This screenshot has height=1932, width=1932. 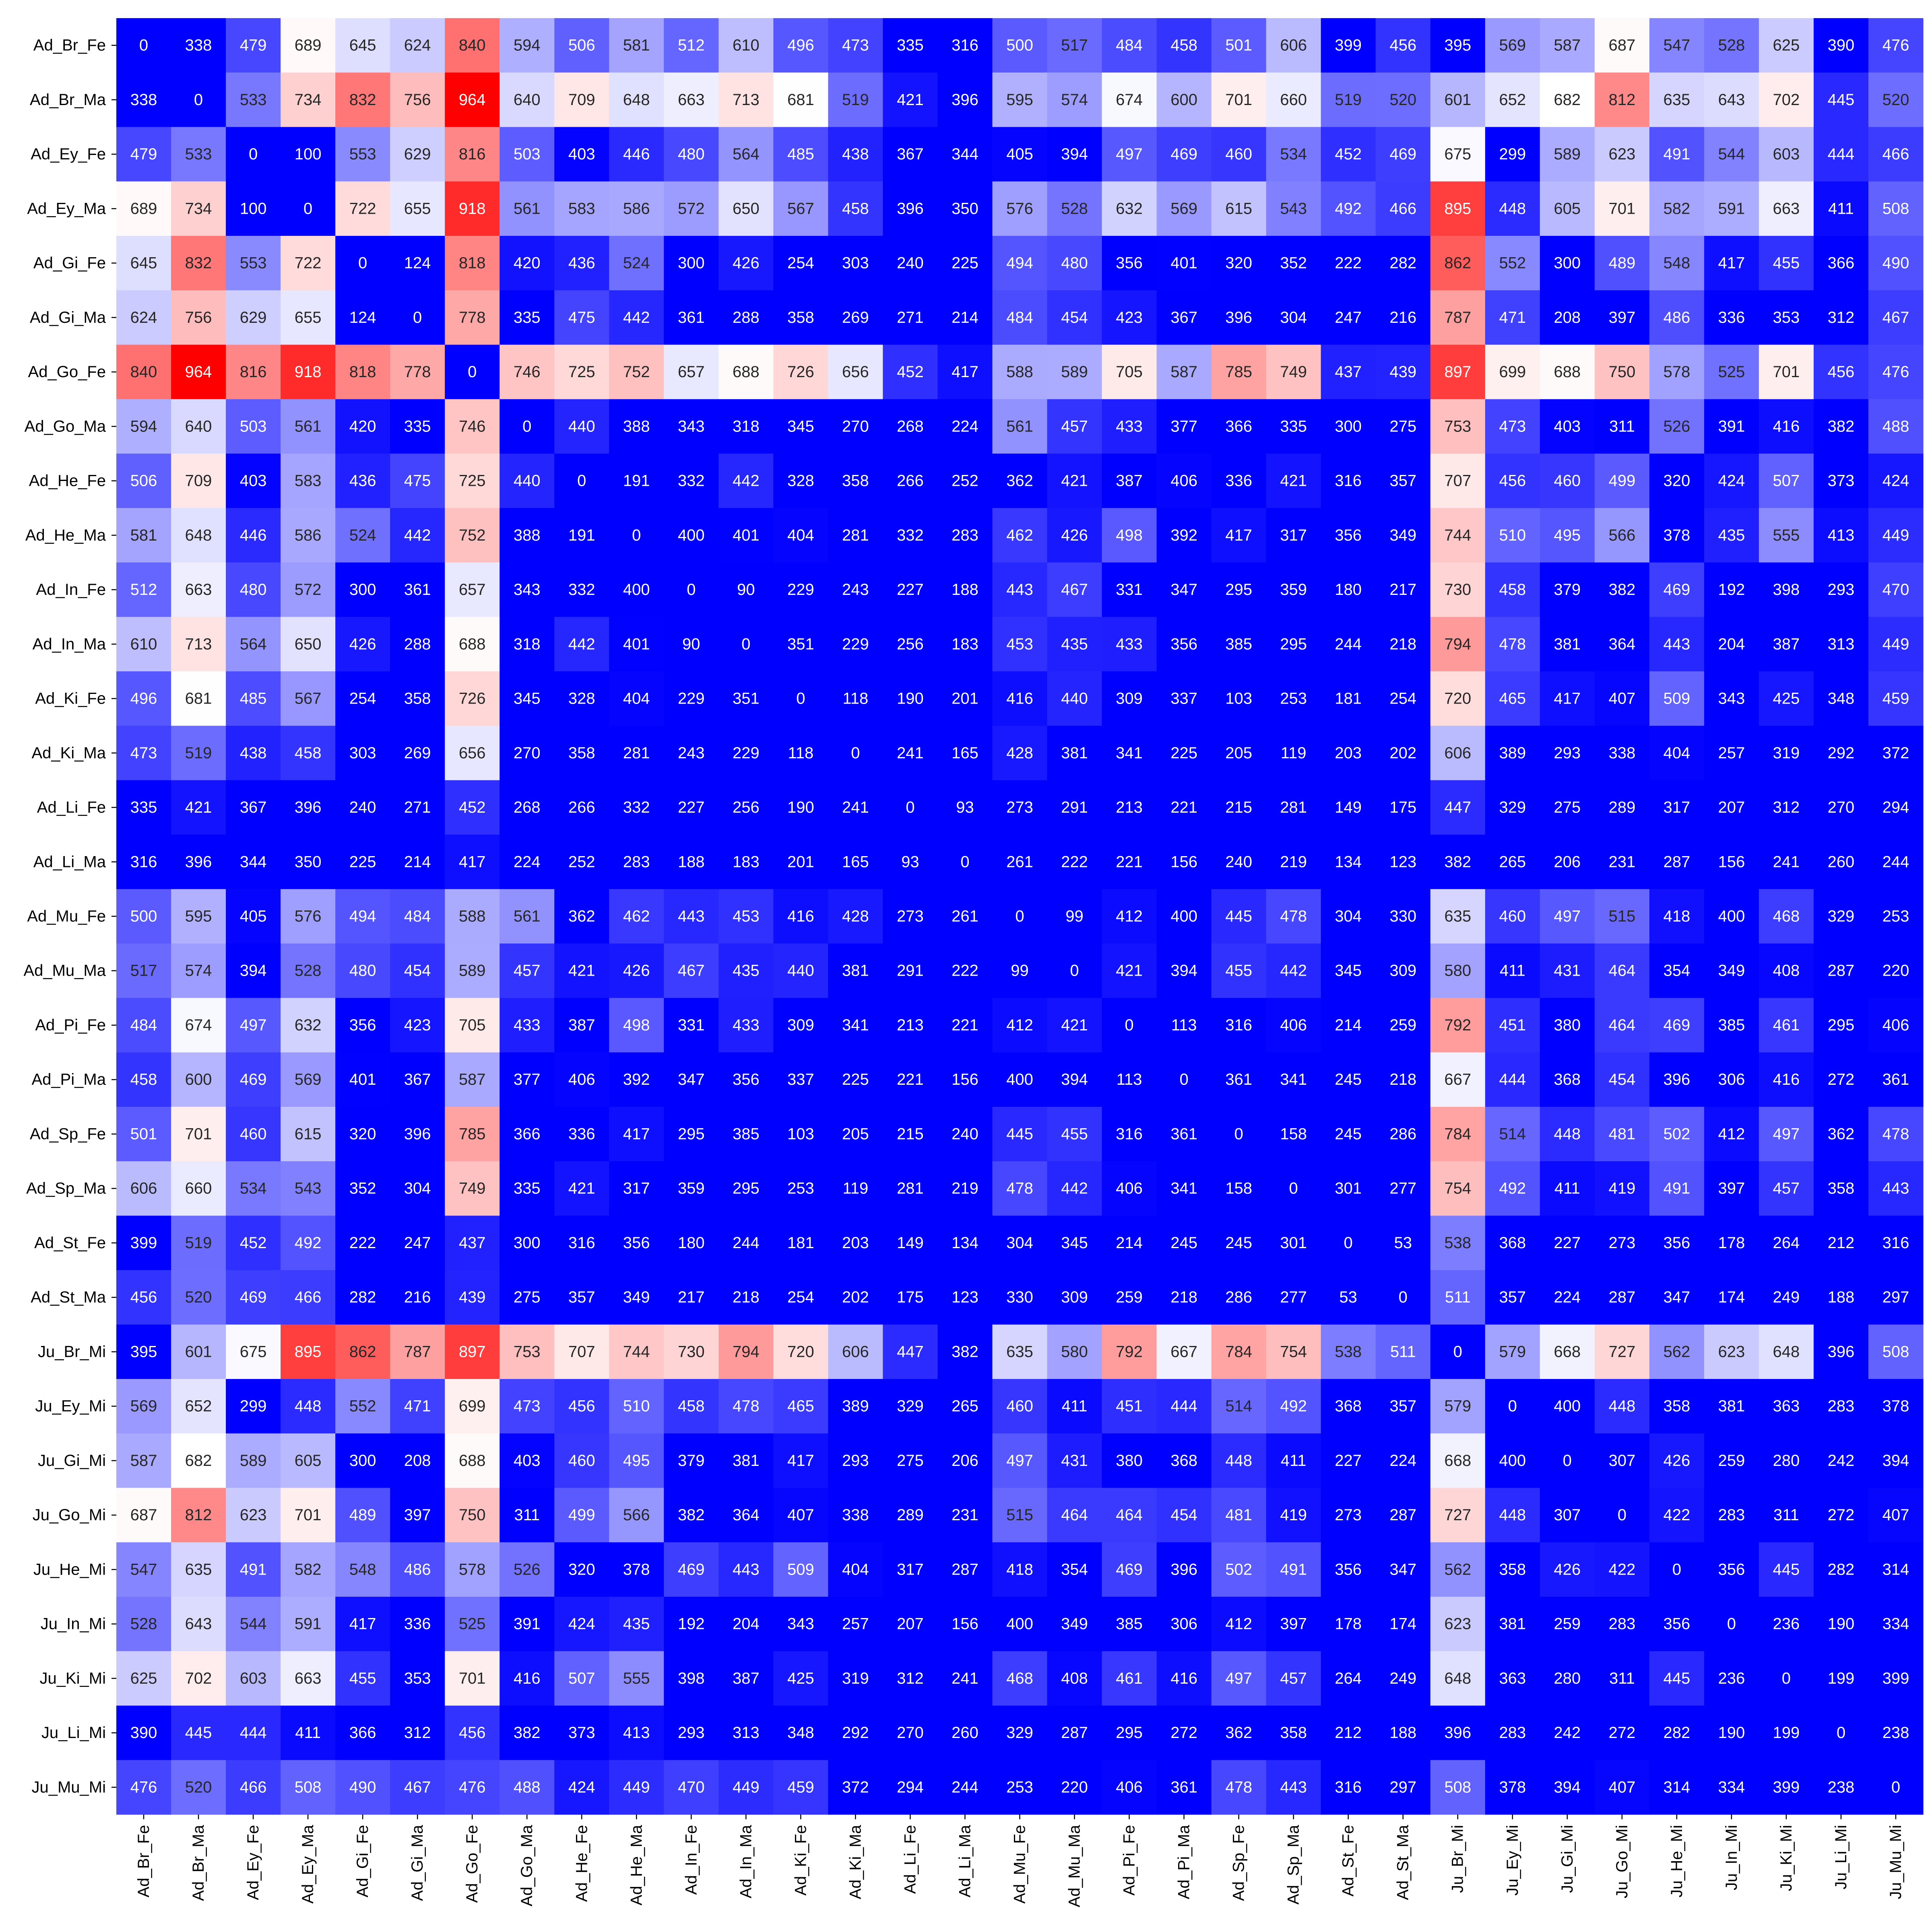 What do you see at coordinates (1841, 481) in the screenshot?
I see `cell-value-label: 373` at bounding box center [1841, 481].